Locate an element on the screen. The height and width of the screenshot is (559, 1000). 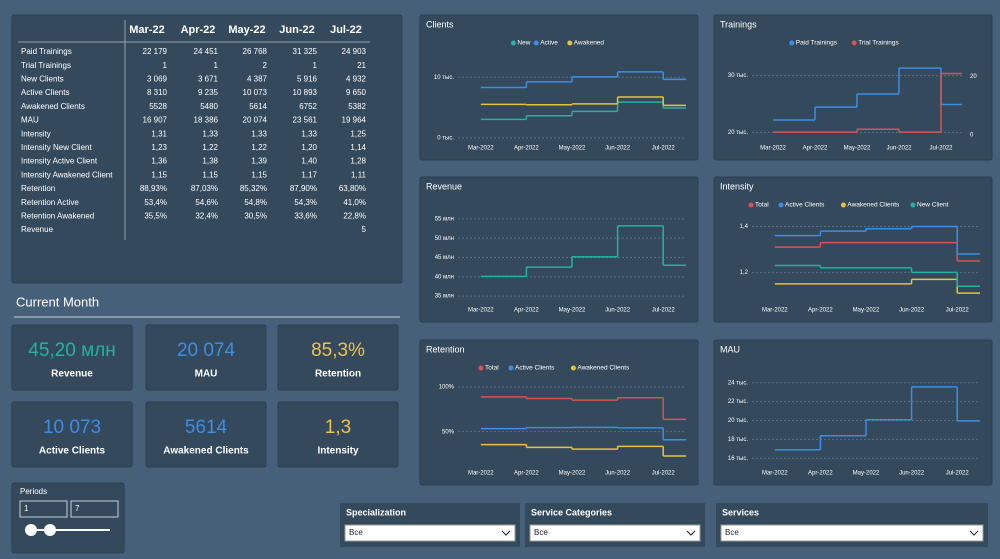
period-from is located at coordinates (43, 509).